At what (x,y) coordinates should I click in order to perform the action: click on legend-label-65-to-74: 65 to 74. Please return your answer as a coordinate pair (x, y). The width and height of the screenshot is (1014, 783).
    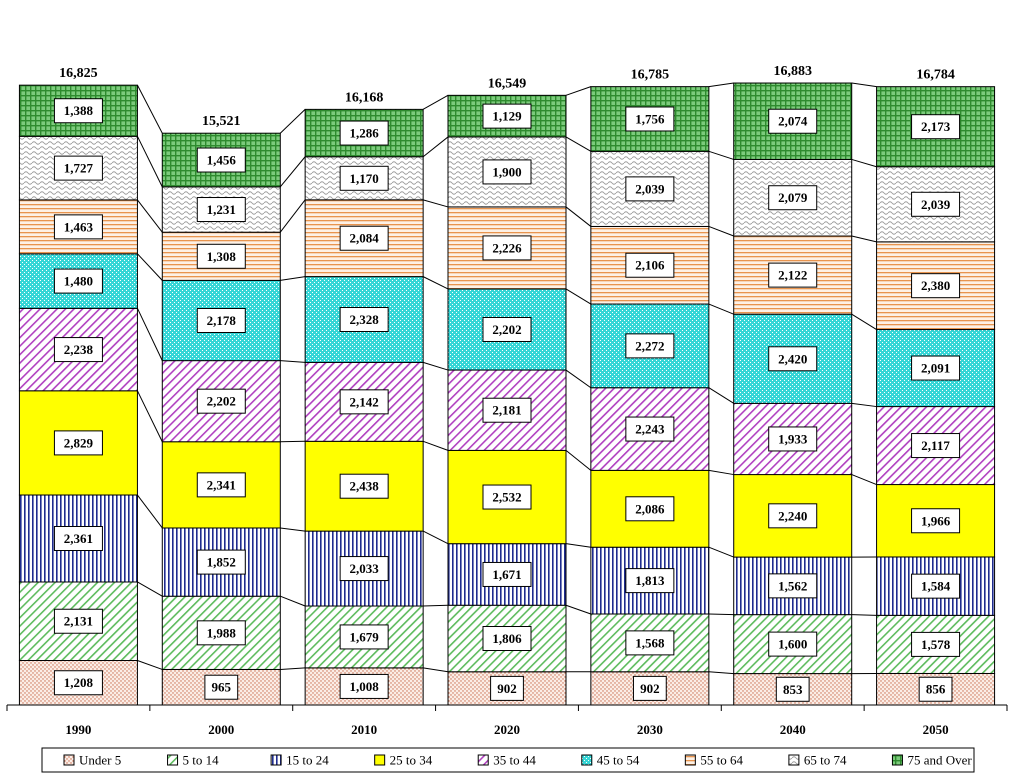
    Looking at the image, I should click on (825, 760).